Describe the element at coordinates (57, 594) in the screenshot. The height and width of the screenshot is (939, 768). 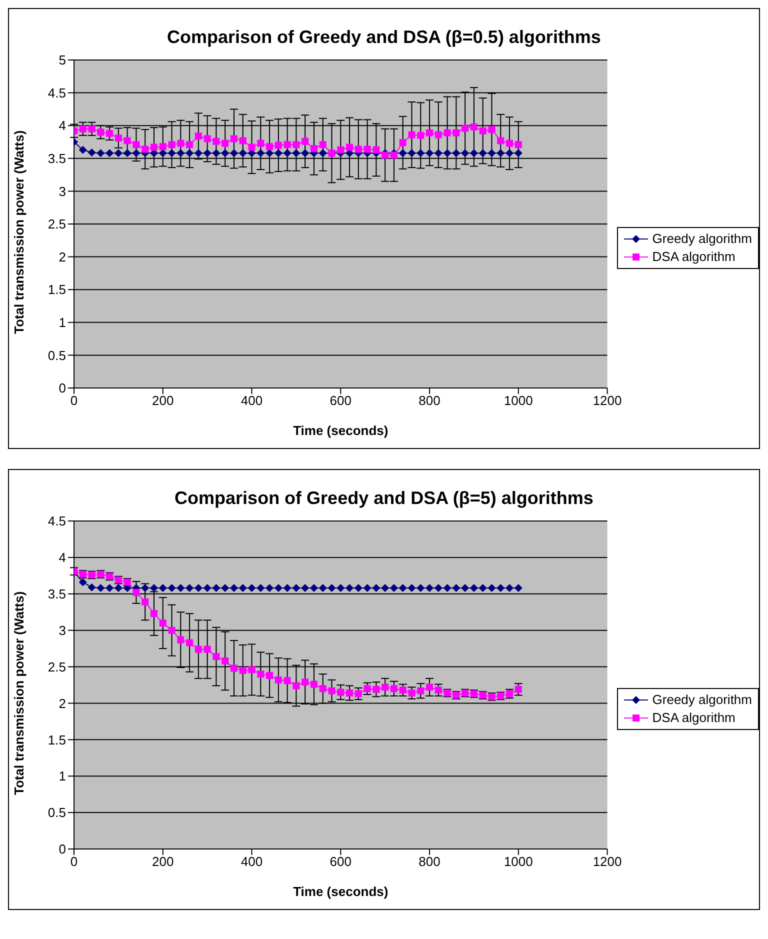
I see `y-tick-label: 3.5` at that location.